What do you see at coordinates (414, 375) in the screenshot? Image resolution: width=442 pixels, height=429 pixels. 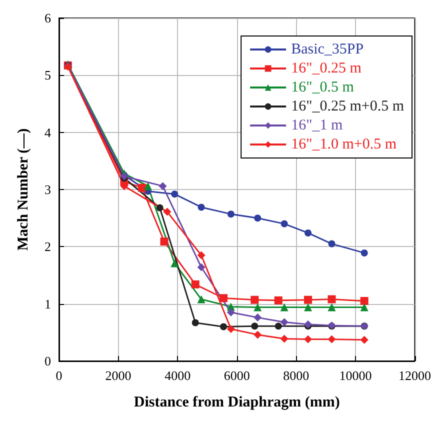 I see `x-tick-label: 12000` at bounding box center [414, 375].